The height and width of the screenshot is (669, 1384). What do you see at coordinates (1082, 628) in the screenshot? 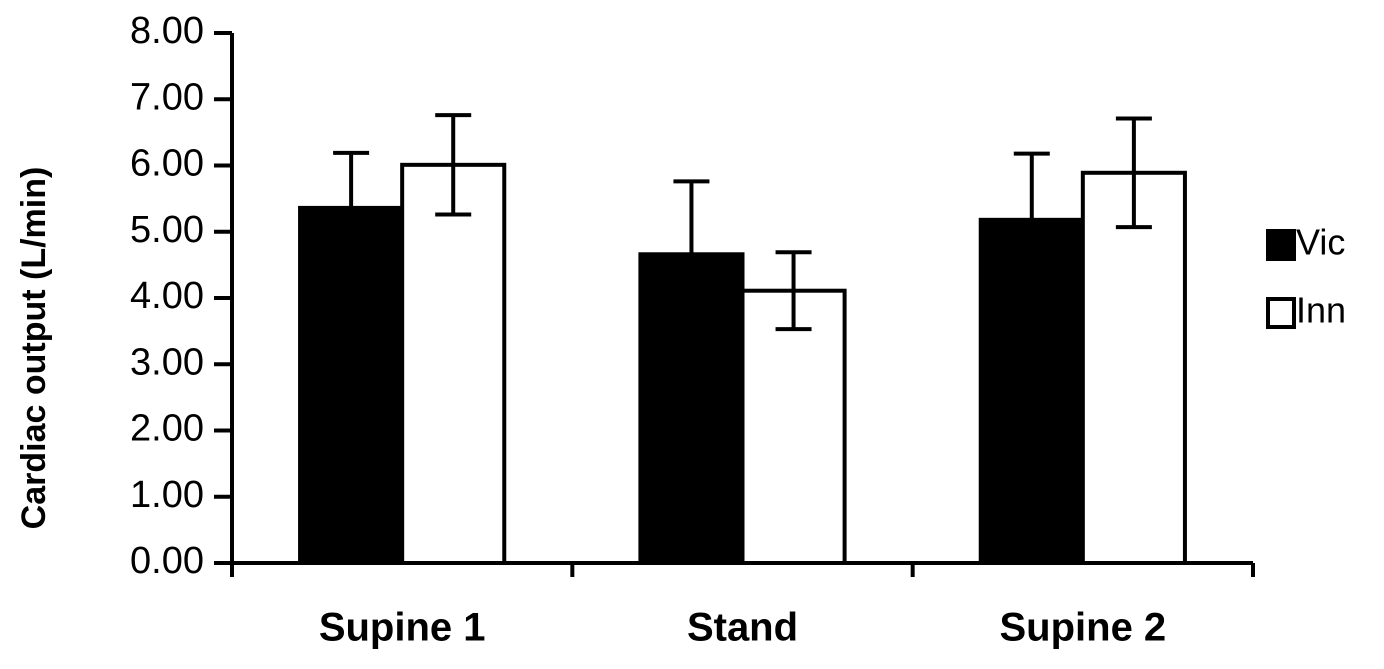
I see `x-tick-label: Supine 2` at bounding box center [1082, 628].